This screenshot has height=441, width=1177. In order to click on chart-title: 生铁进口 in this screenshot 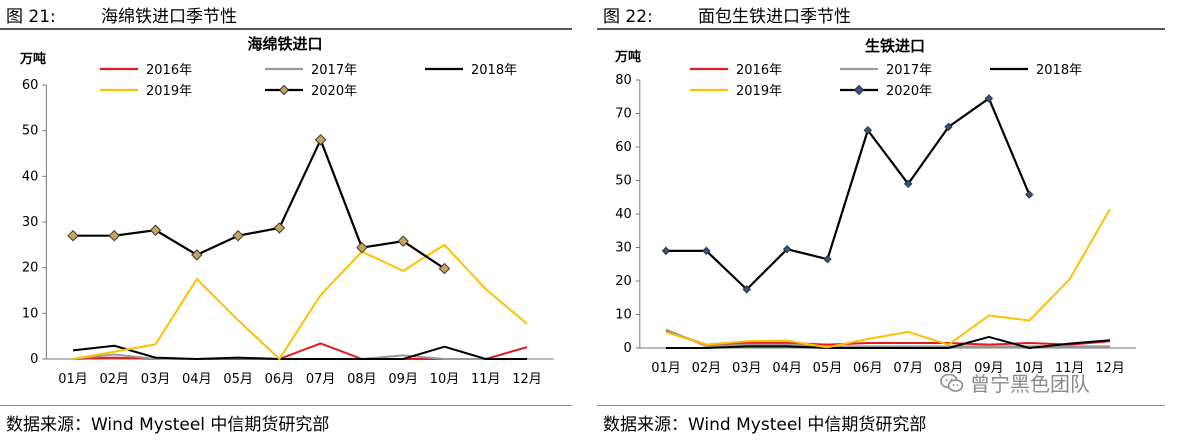, I will do `click(895, 46)`.